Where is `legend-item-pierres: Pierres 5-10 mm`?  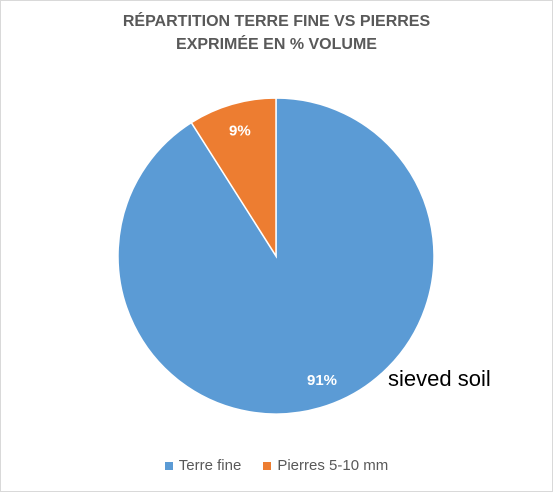
legend-item-pierres: Pierres 5-10 mm is located at coordinates (325, 466).